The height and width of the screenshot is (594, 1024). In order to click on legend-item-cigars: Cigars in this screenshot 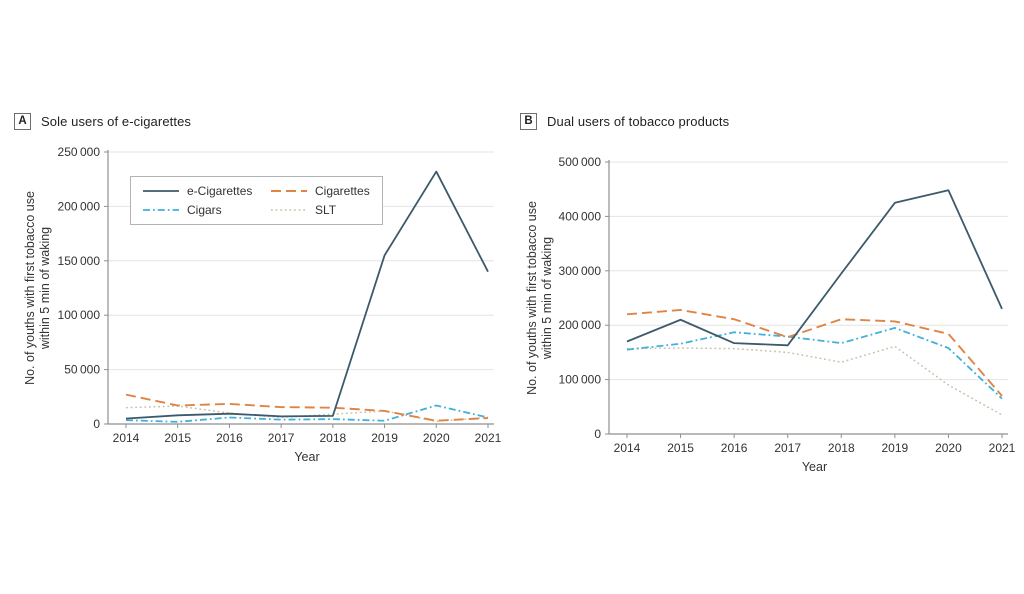, I will do `click(204, 210)`.